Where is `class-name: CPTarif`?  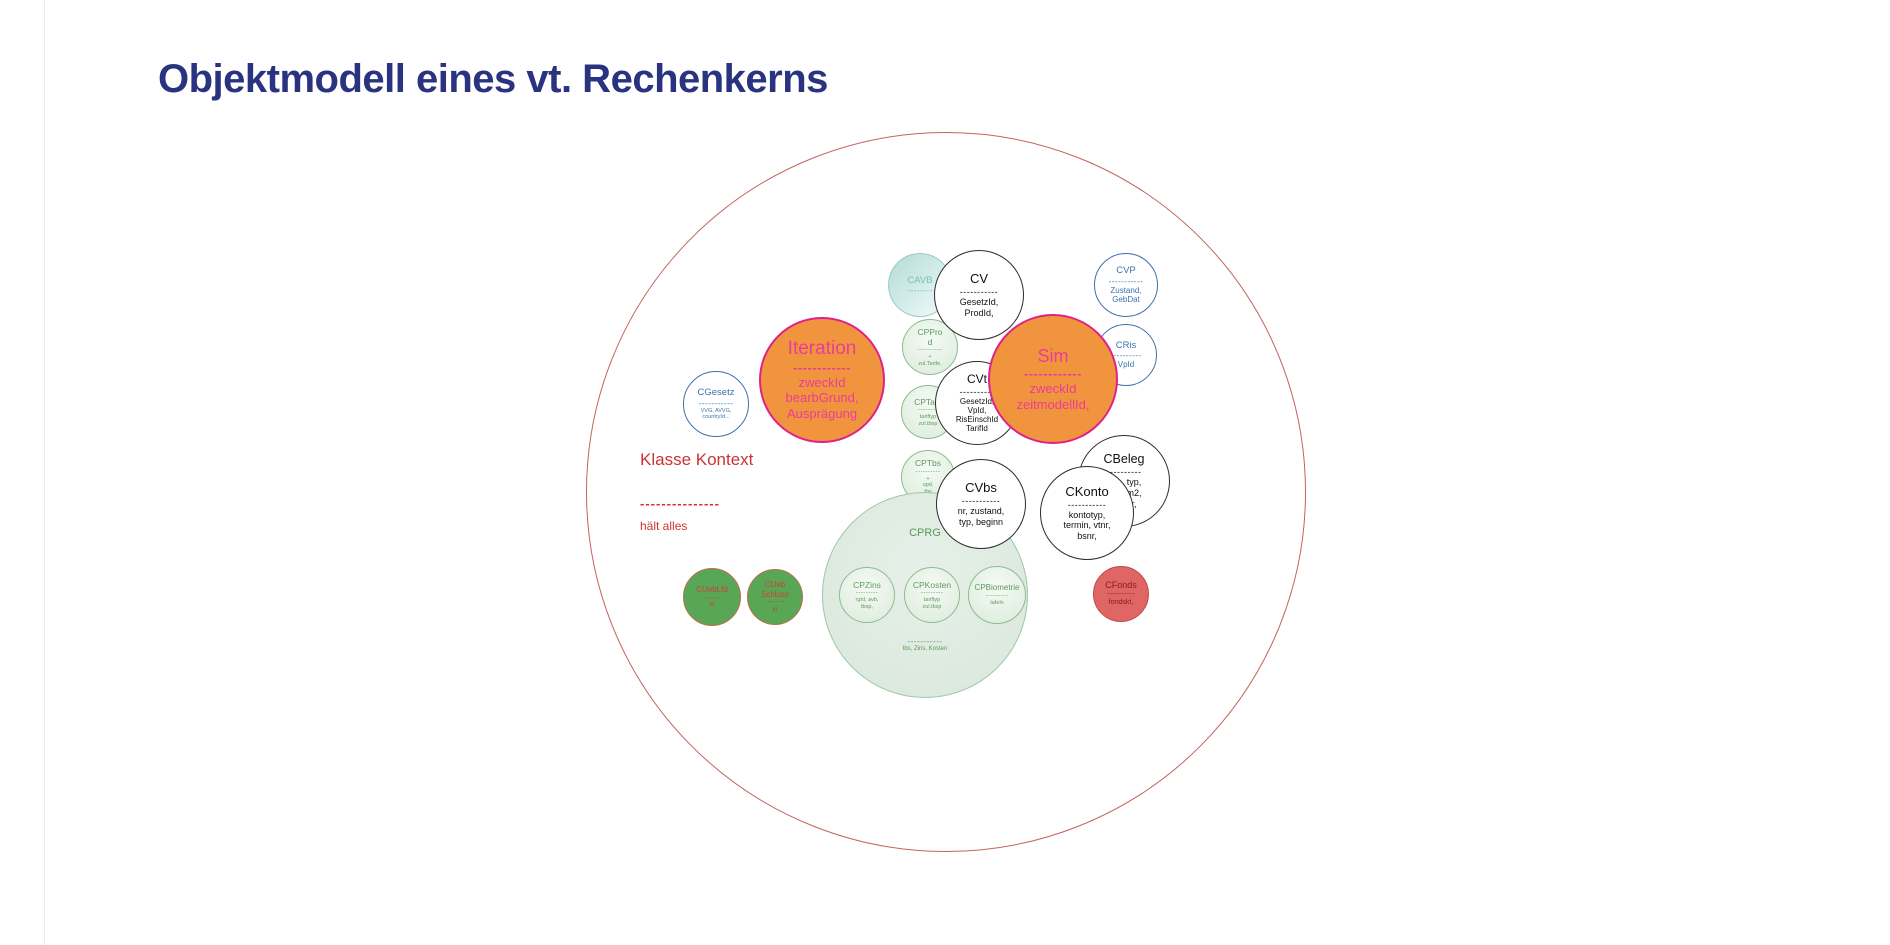
class-name: CPTarif is located at coordinates (928, 401).